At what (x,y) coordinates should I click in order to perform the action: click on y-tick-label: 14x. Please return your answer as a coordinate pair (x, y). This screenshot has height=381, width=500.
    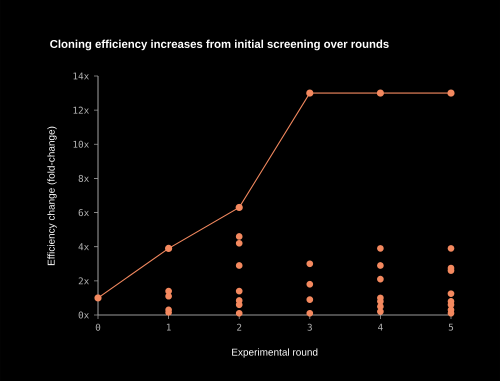
    Looking at the image, I should click on (81, 76).